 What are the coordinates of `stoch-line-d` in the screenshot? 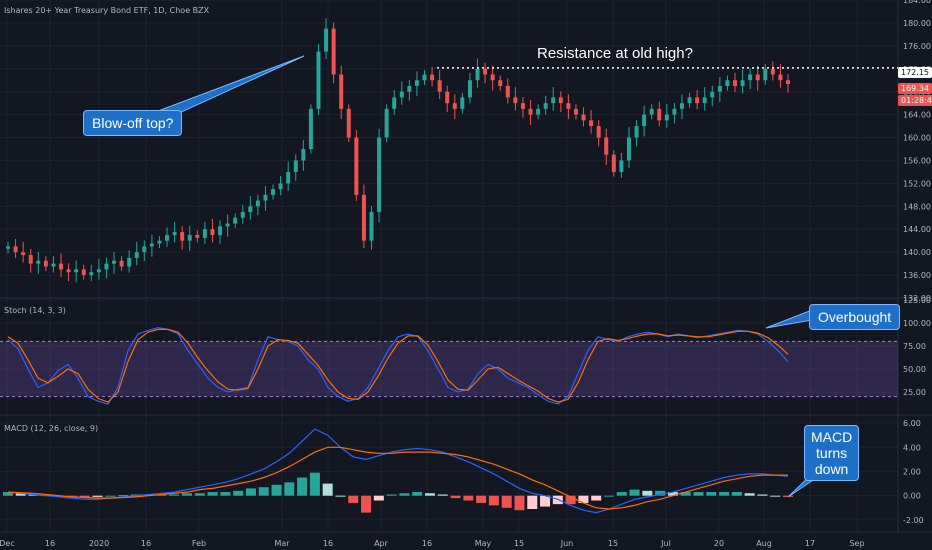 It's located at (398, 365).